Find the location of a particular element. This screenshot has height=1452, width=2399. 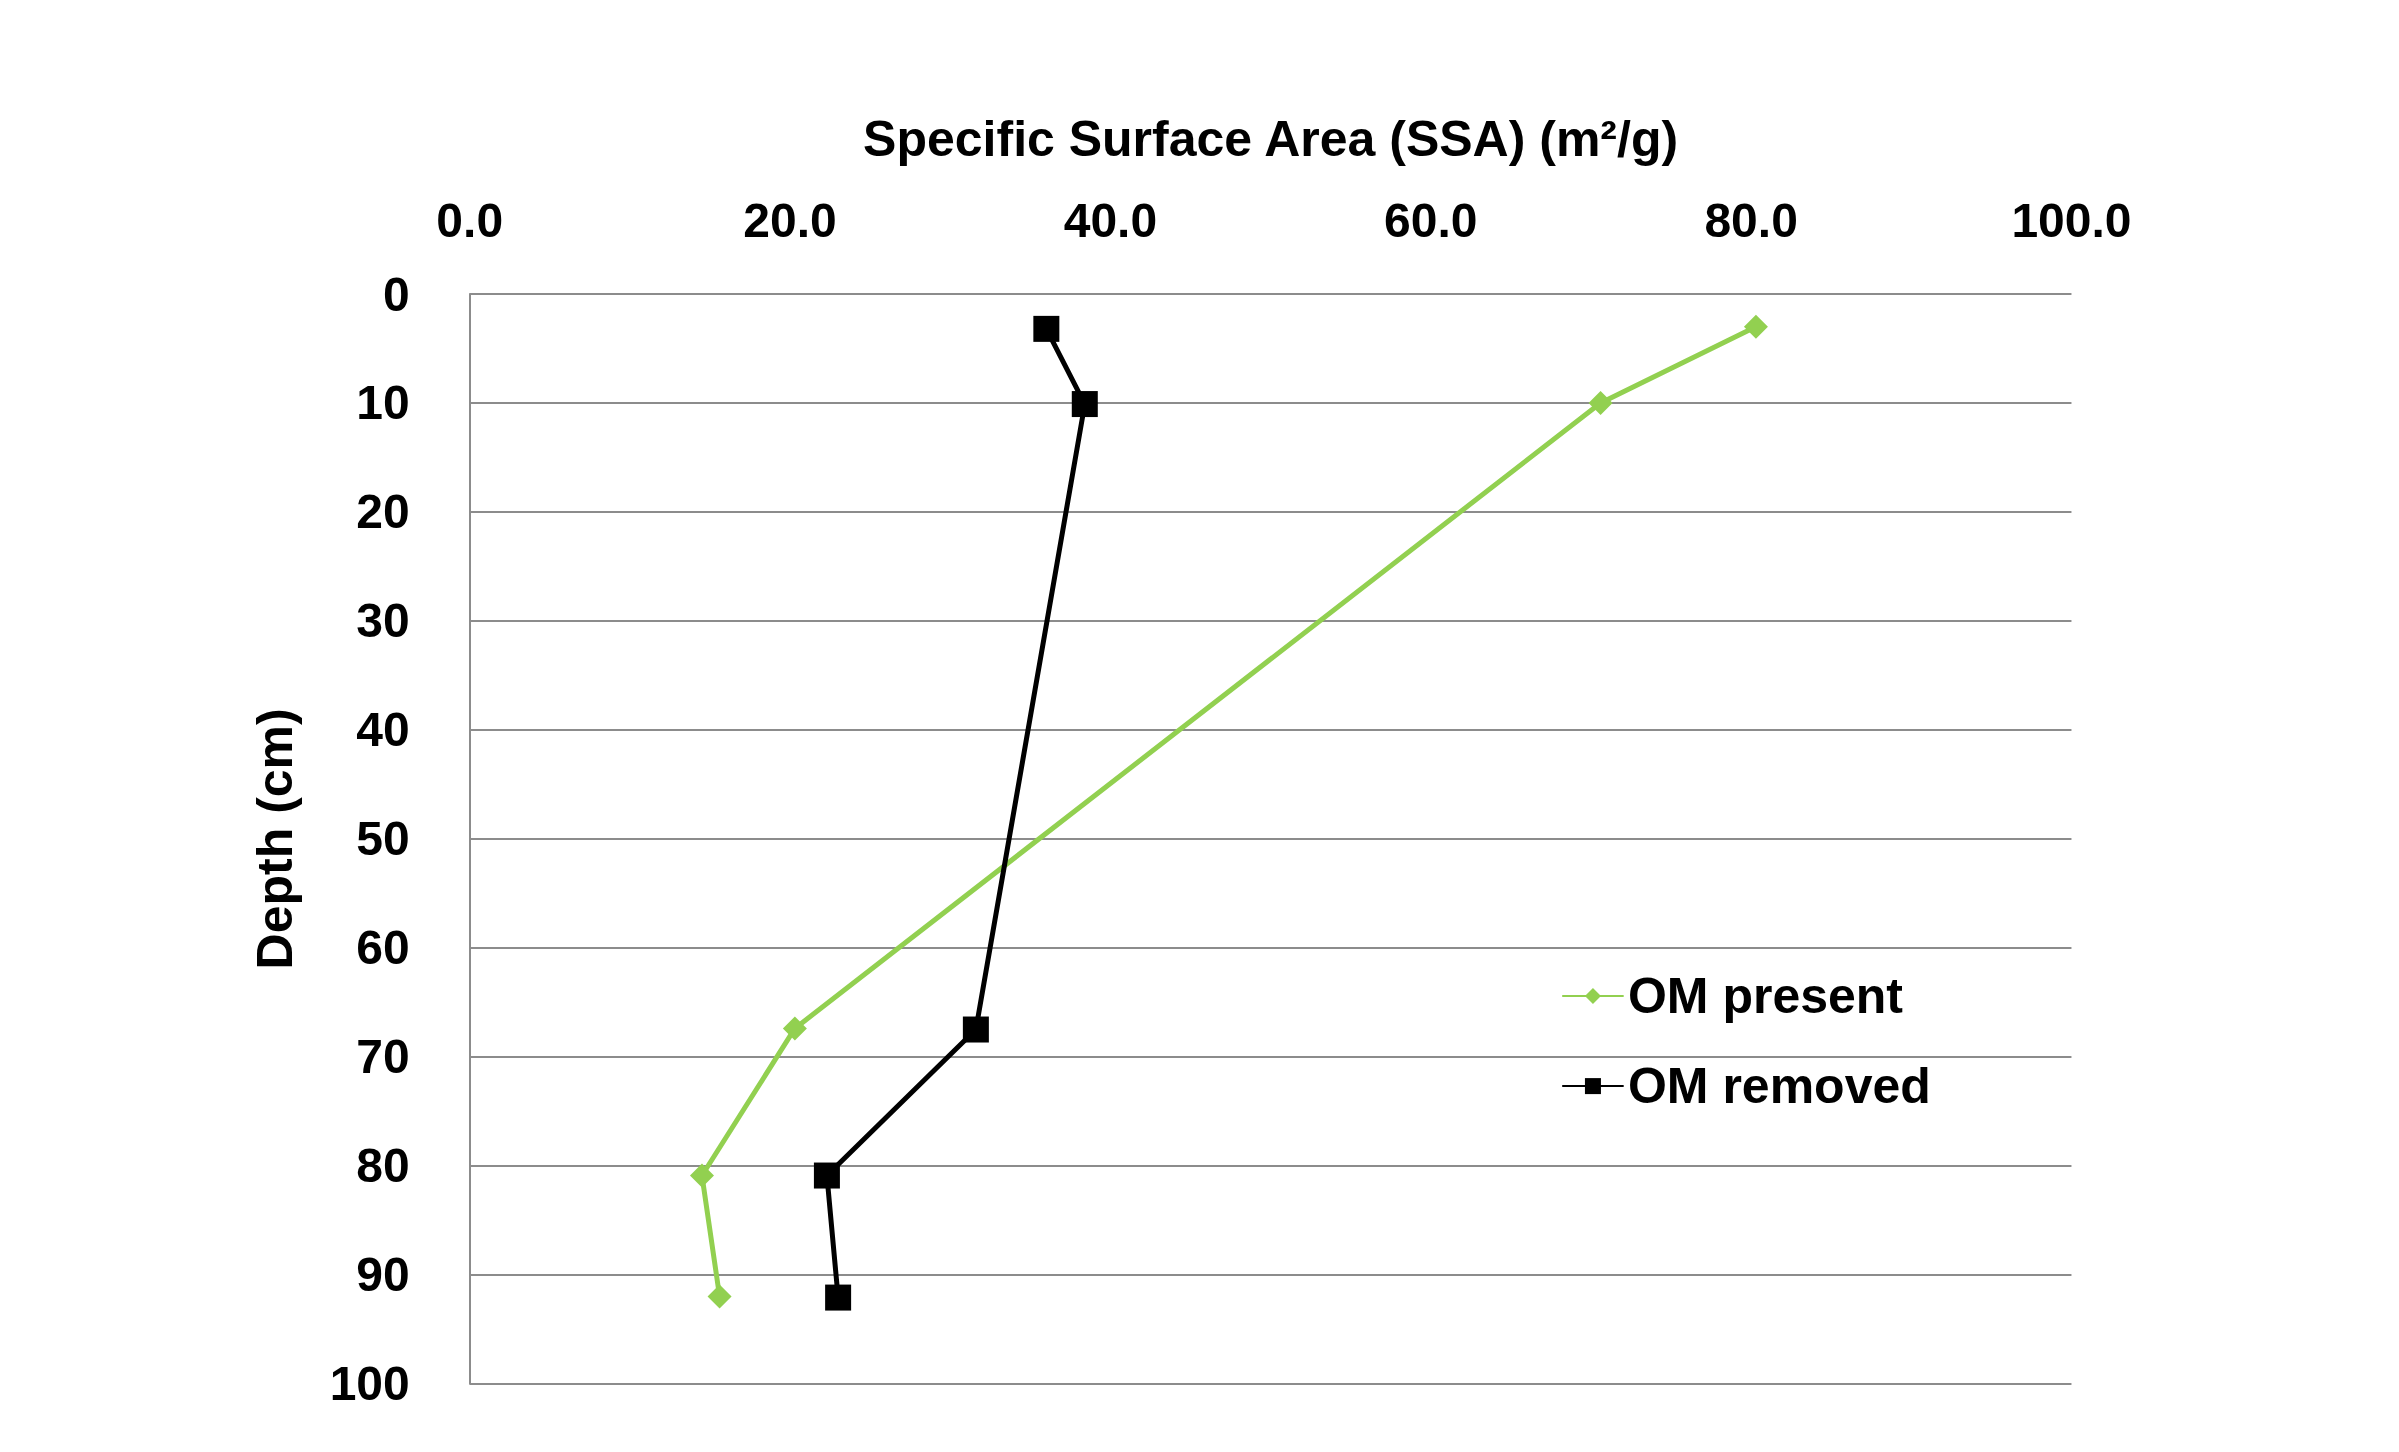

y-tick-label: 0 is located at coordinates (396, 294).